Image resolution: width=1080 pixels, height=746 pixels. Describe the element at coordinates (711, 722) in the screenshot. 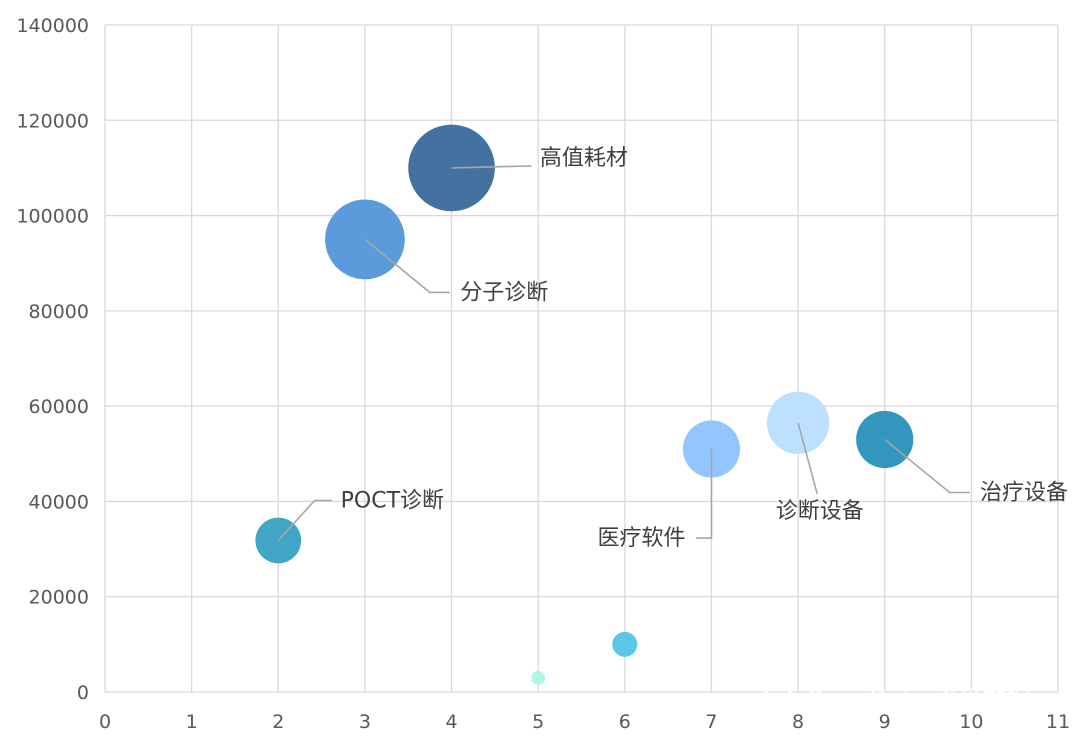

I see `x-tick-label: 7` at that location.